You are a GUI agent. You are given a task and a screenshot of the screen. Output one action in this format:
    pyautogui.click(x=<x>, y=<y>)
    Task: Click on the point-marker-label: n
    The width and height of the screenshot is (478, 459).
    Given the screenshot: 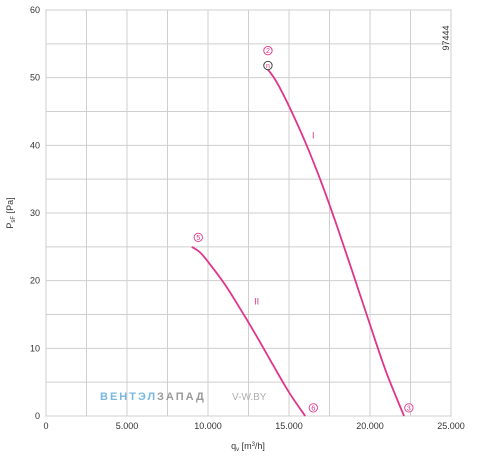 What is the action you would take?
    pyautogui.click(x=268, y=66)
    